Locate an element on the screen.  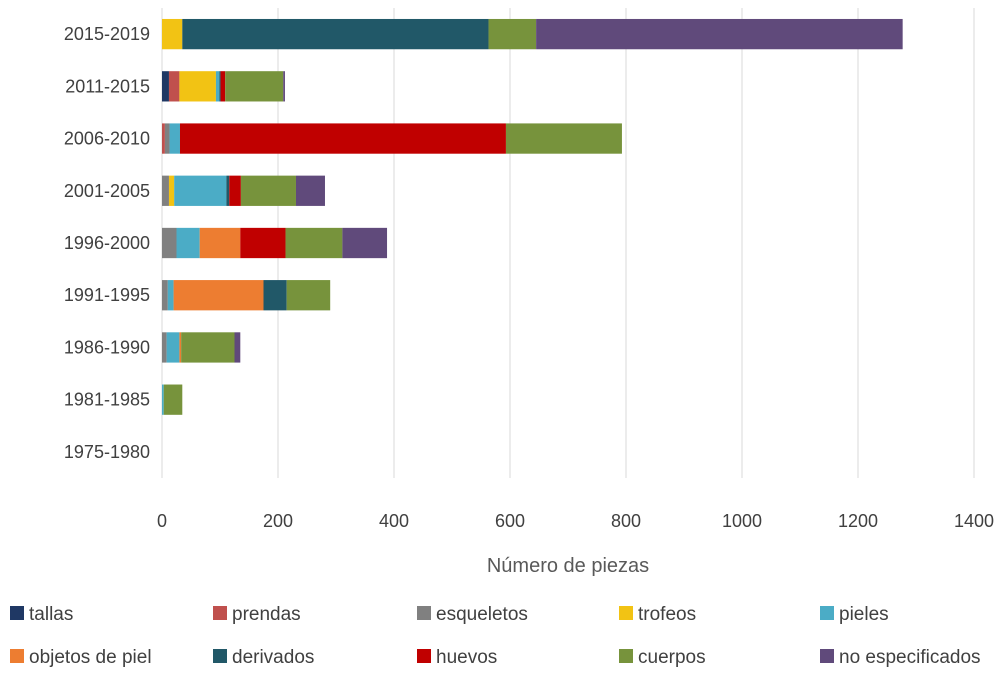
x-tick-label: 1400 is located at coordinates (974, 521).